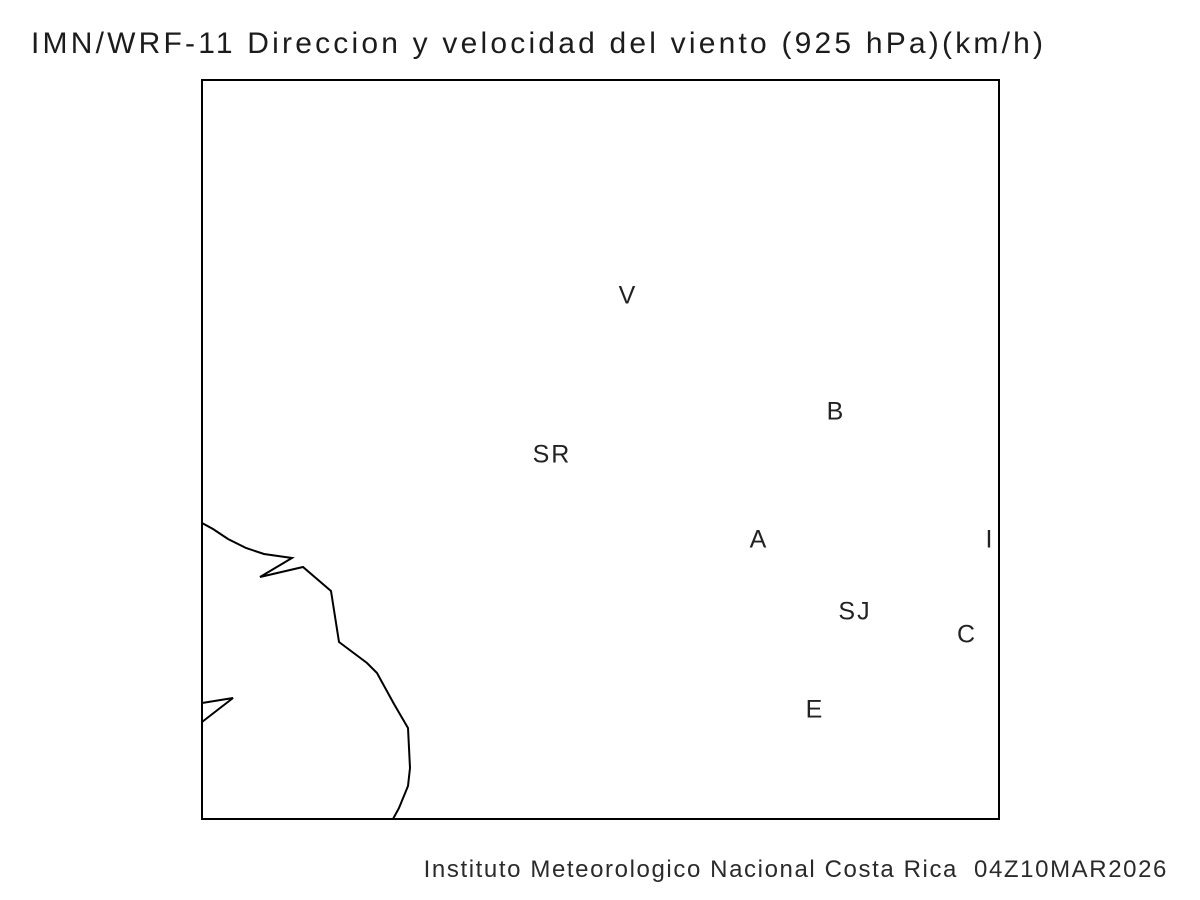 Image resolution: width=1200 pixels, height=900 pixels. I want to click on station-label-b: B, so click(836, 411).